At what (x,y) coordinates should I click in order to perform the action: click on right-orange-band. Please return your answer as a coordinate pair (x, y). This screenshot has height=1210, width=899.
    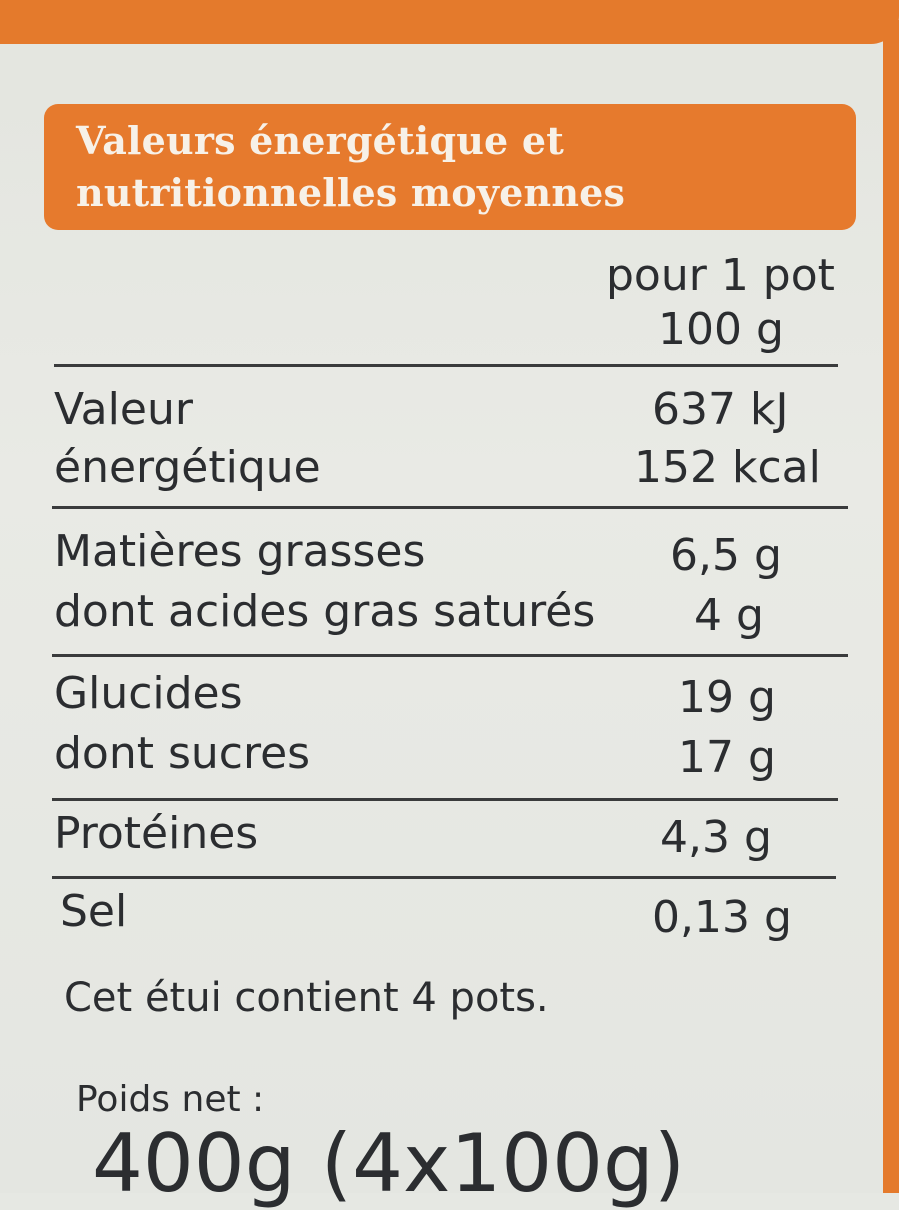
    Looking at the image, I should click on (891, 606).